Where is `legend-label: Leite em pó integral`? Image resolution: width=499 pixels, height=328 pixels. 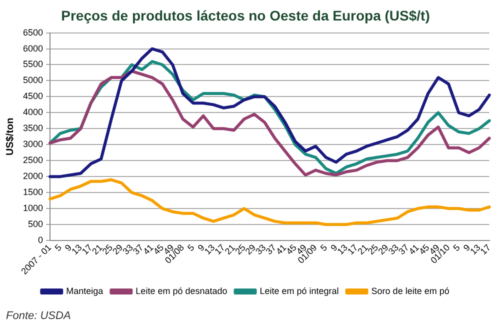
legend-label: Leite em pó integral is located at coordinates (299, 291).